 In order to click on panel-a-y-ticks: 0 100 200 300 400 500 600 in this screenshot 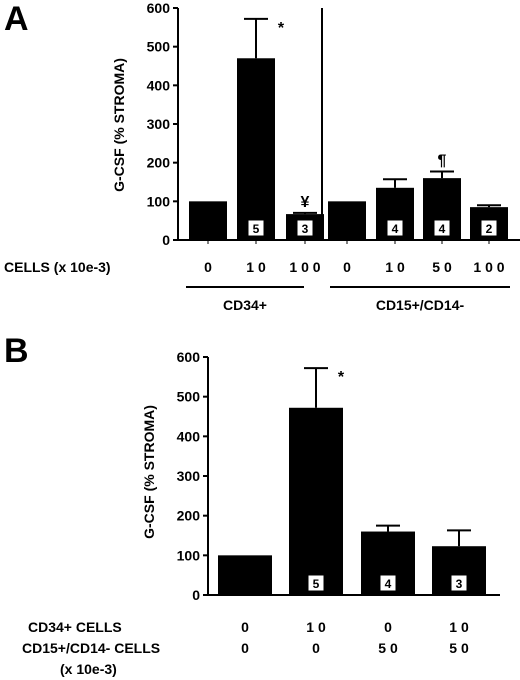, I will do `click(162, 124)`.